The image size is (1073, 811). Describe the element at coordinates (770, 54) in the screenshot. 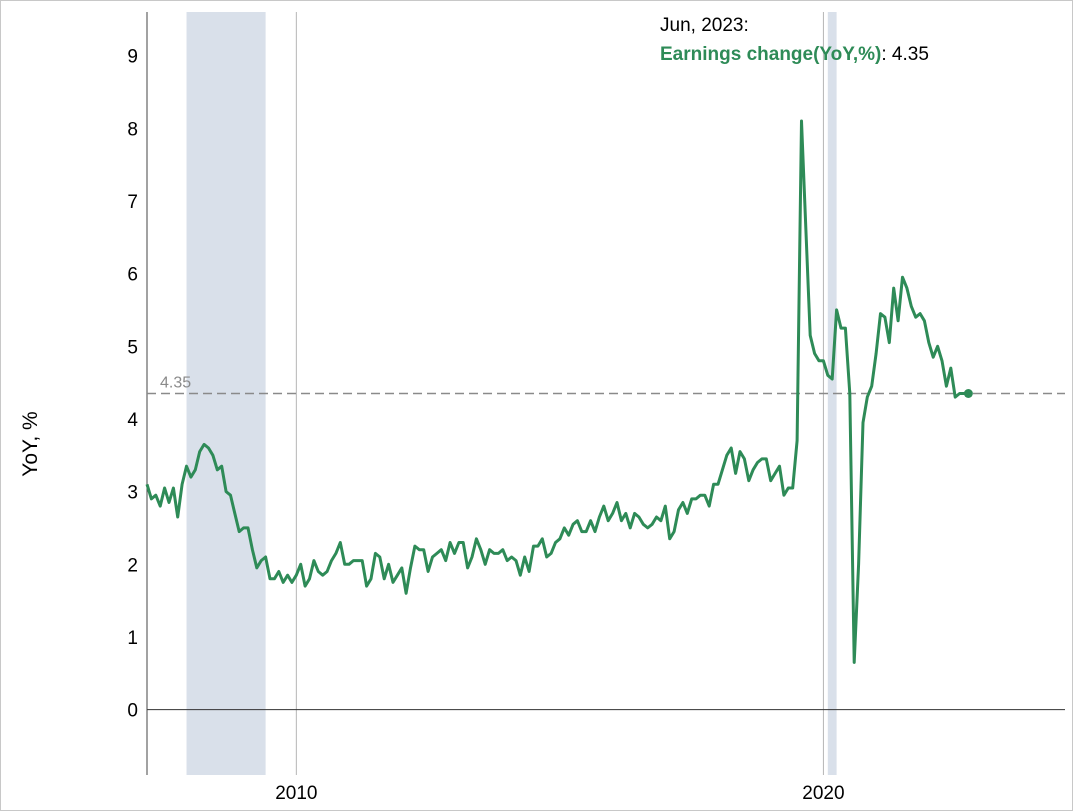

I see `tooltip-series-name: Earnings change(YoY,%)` at that location.